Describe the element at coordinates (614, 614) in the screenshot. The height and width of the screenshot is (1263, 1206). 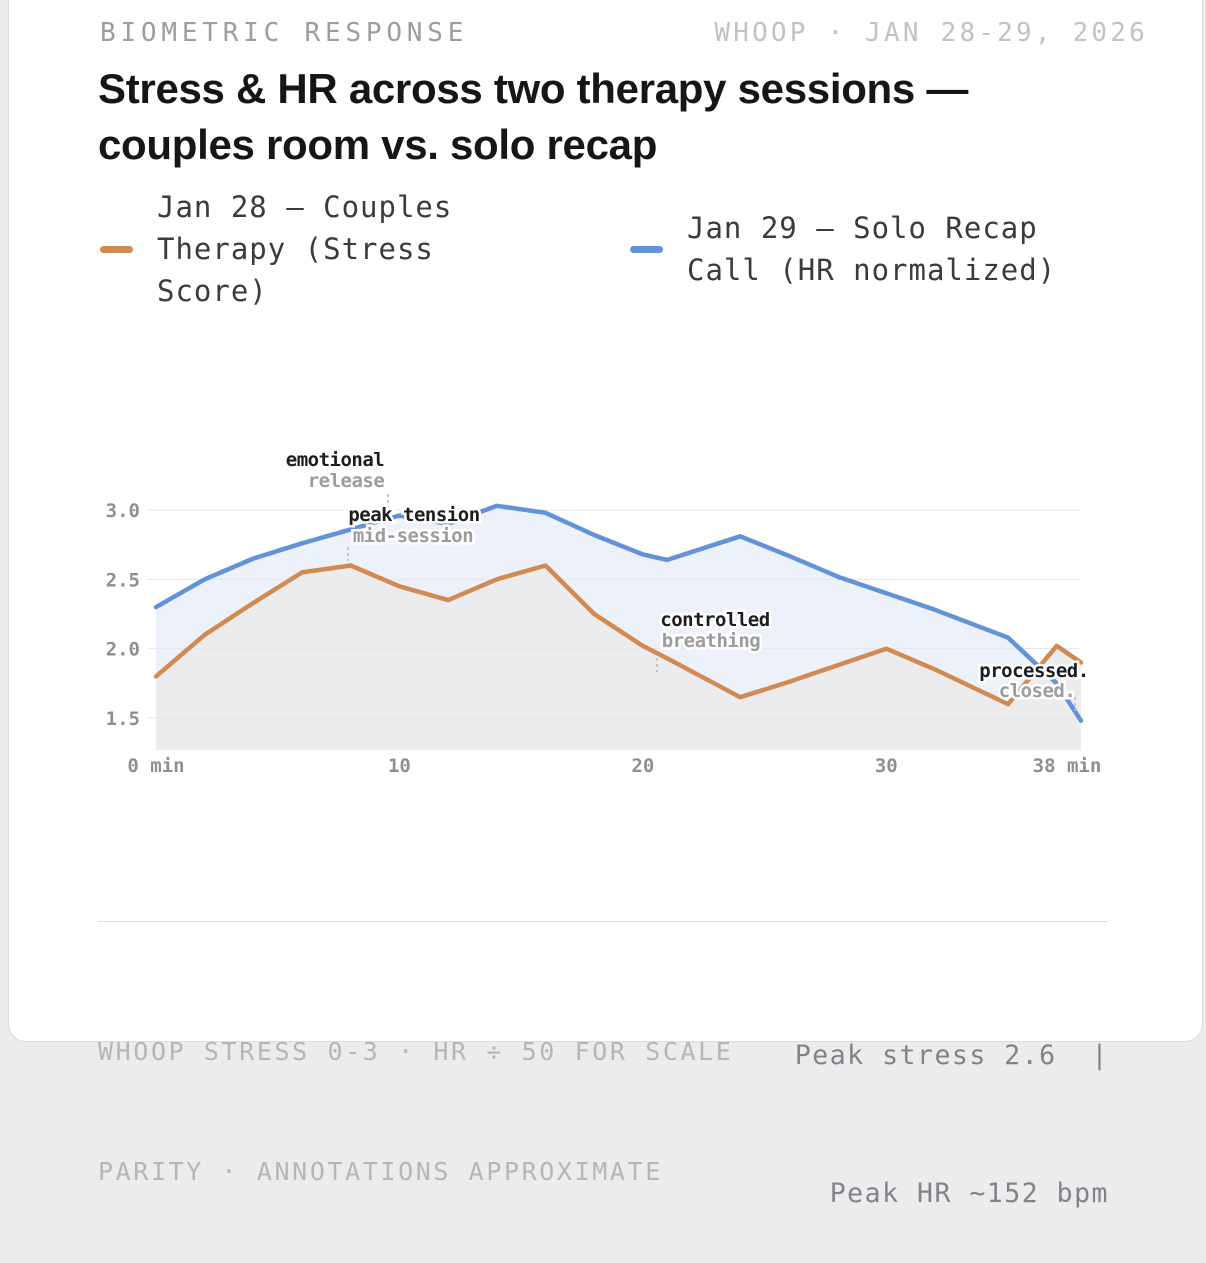
I see `chart-gridlines` at that location.